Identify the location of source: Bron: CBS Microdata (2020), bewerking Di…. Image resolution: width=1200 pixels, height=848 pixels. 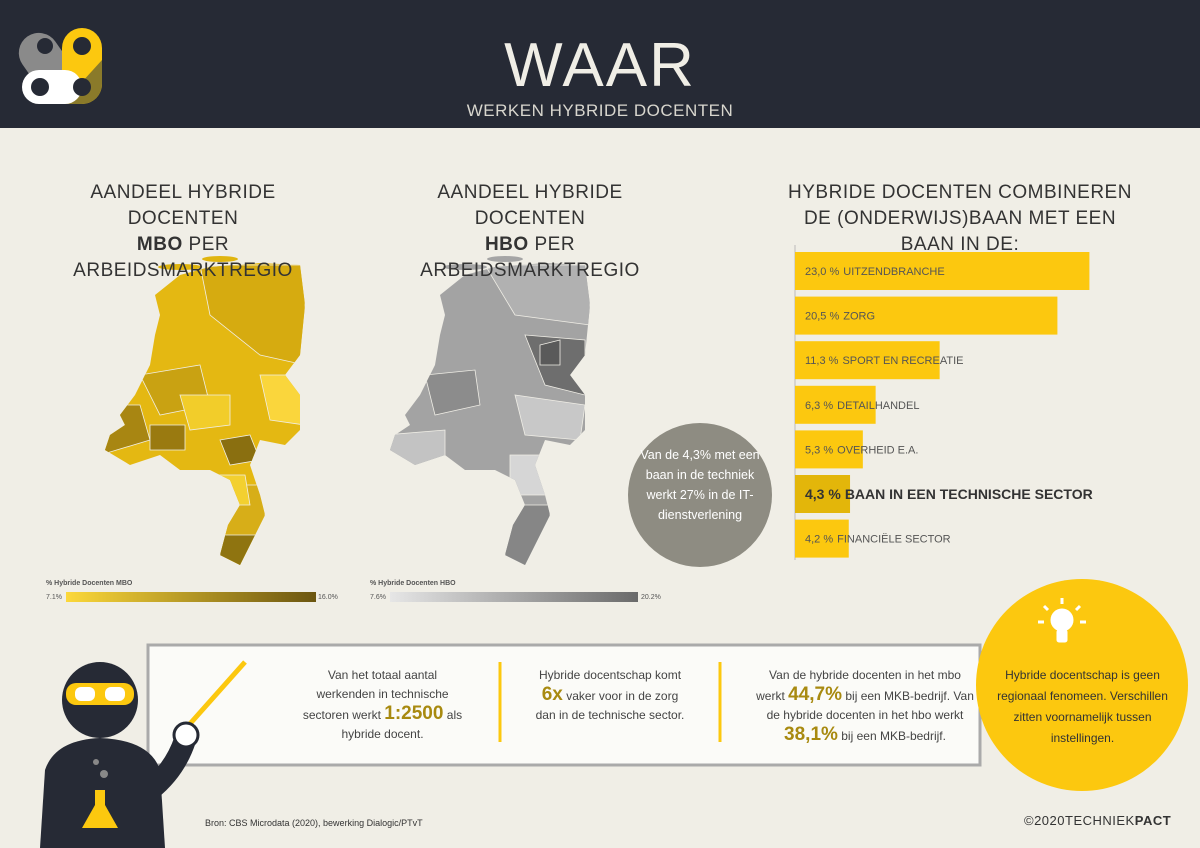
(314, 823).